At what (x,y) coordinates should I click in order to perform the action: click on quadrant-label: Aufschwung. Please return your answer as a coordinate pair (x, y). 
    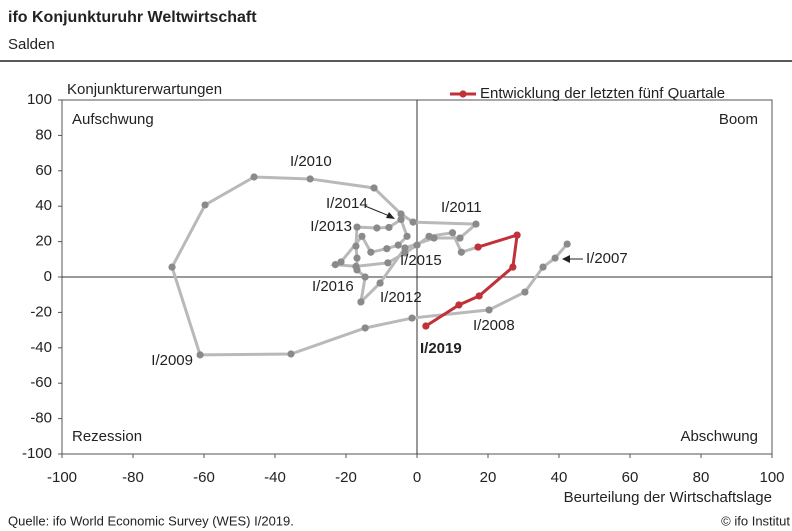
    Looking at the image, I should click on (113, 119).